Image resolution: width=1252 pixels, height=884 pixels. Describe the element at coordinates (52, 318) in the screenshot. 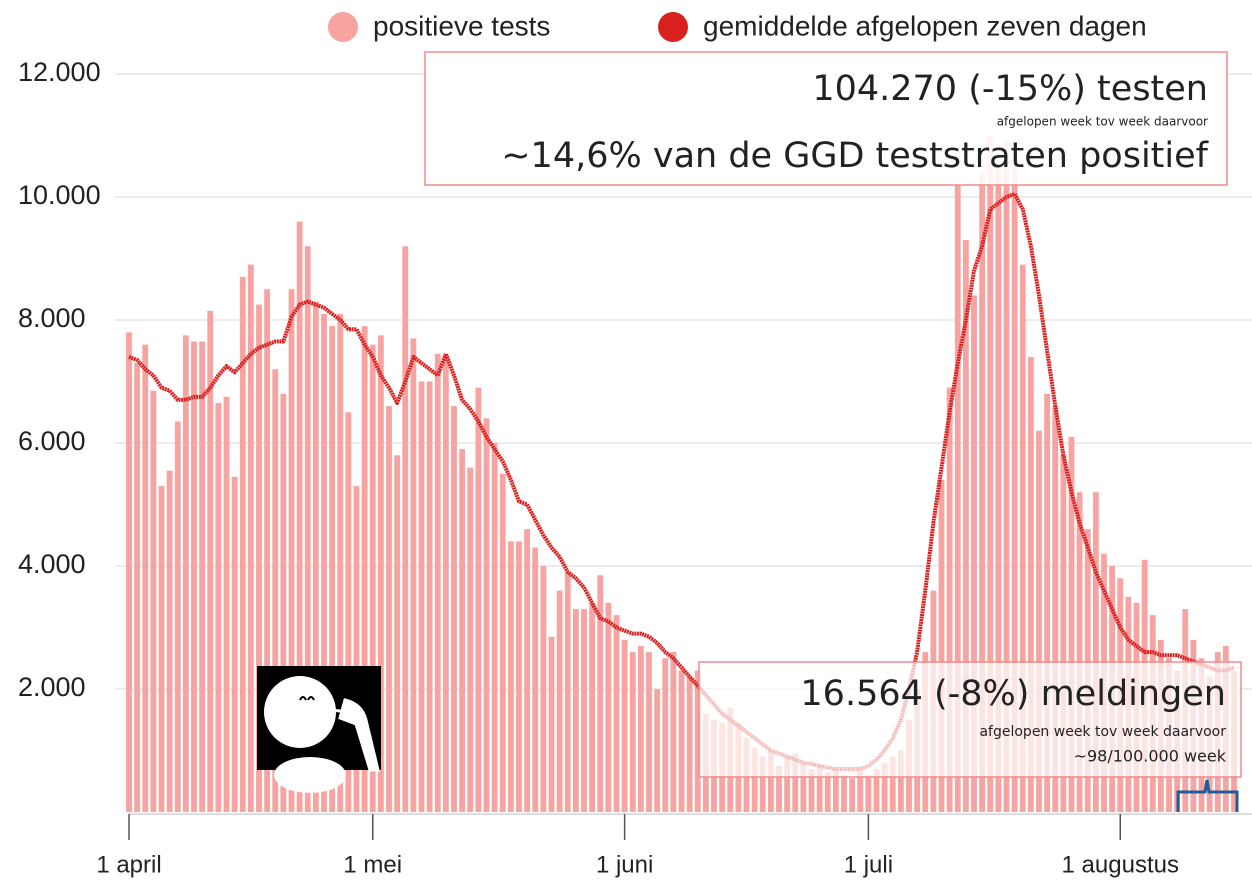

I see `y-tick-label: 8.000` at that location.